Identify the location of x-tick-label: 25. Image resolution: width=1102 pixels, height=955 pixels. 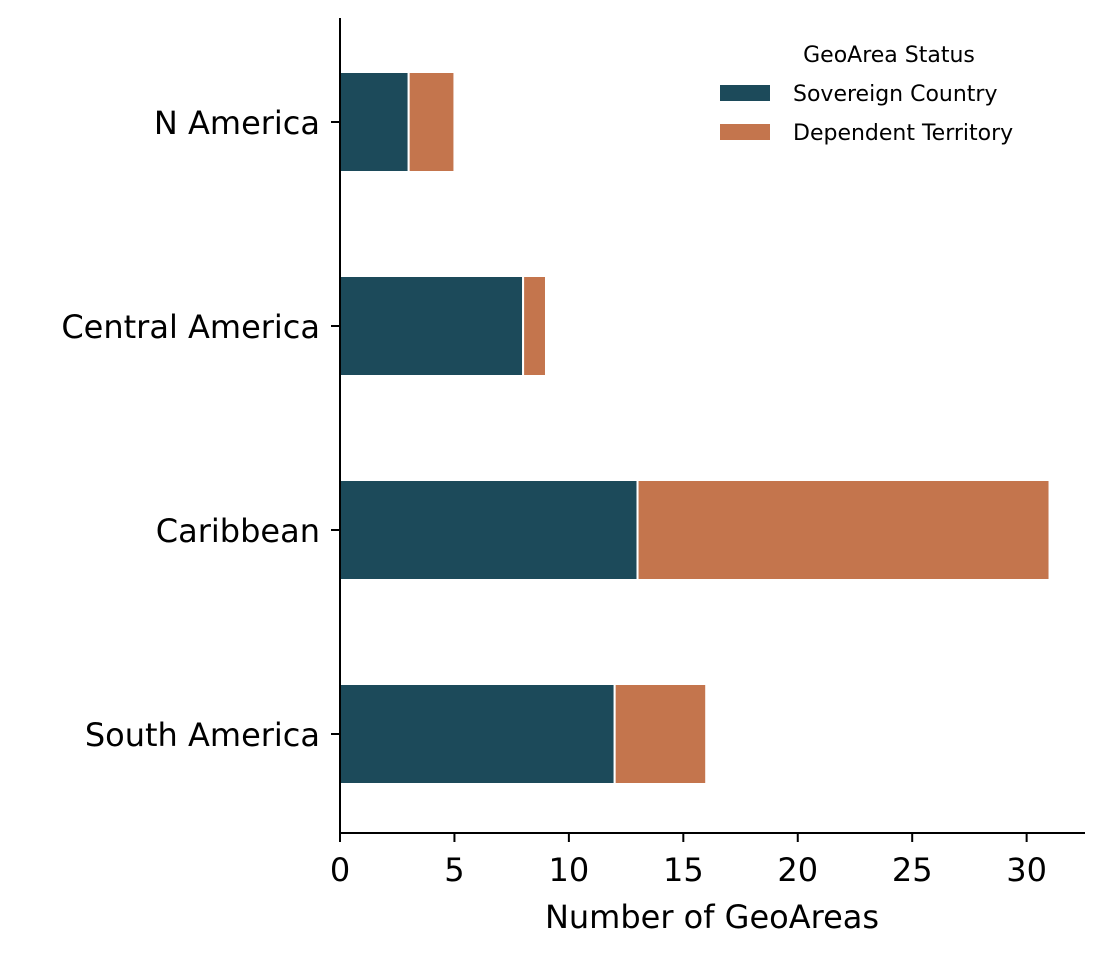
(912, 870).